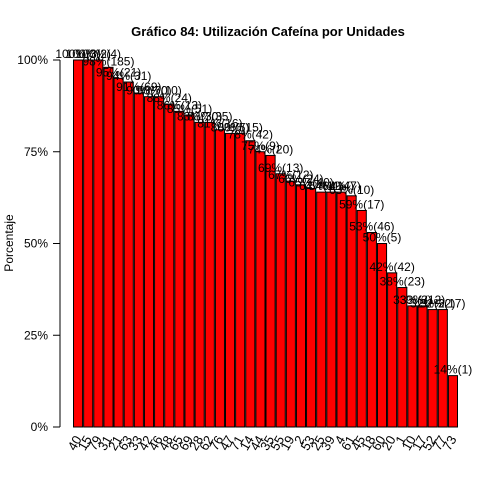 The height and width of the screenshot is (500, 500). What do you see at coordinates (287, 443) in the screenshot?
I see `x-tick-label: 19` at bounding box center [287, 443].